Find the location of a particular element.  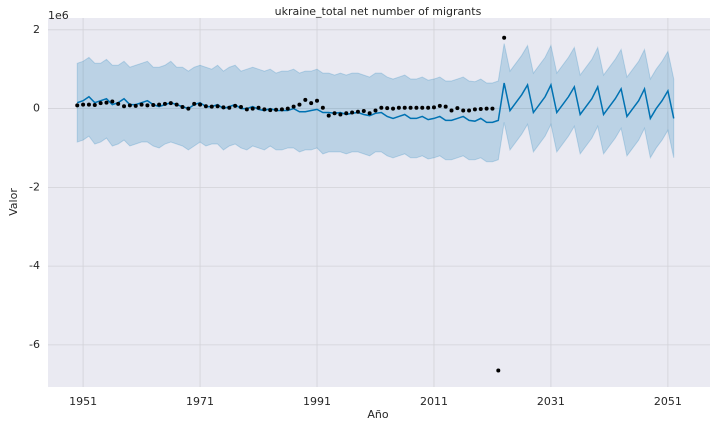

y-tick-label: -6 is located at coordinates (34, 344).